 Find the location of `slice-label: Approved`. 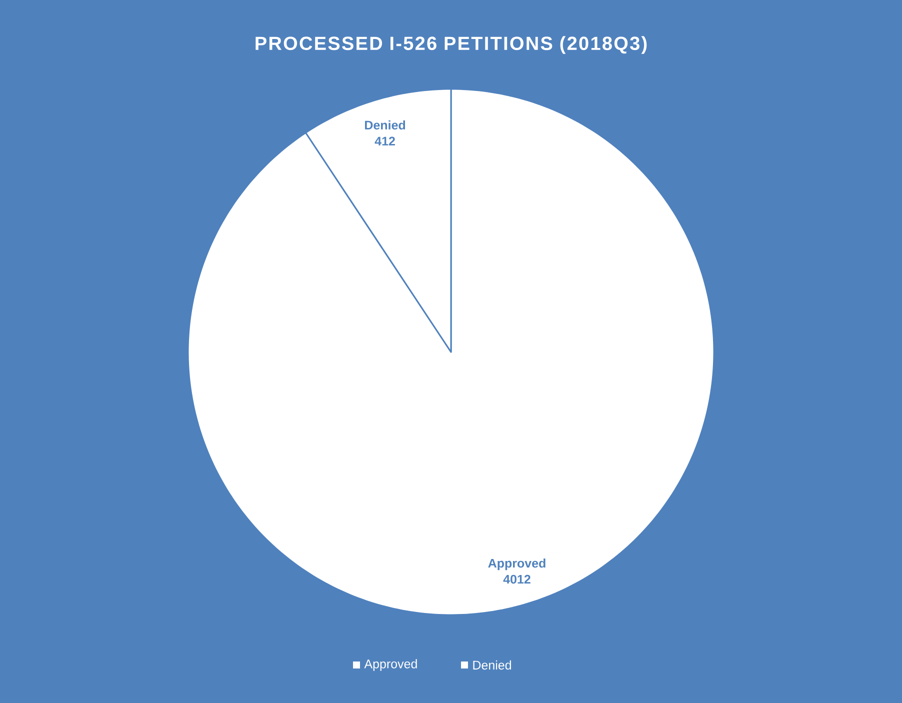

slice-label: Approved is located at coordinates (517, 564).